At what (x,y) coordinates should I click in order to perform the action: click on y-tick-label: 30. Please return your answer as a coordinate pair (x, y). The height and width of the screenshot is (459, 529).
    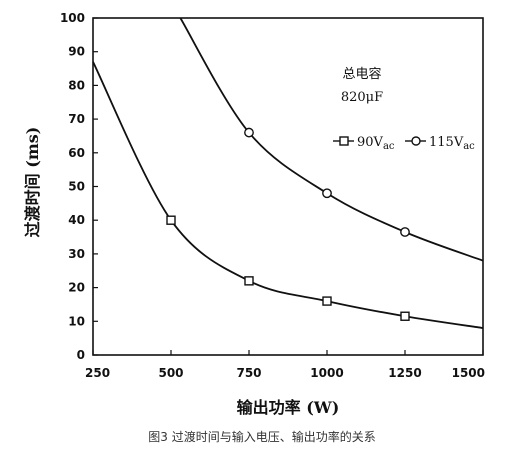
    Looking at the image, I should click on (76, 254).